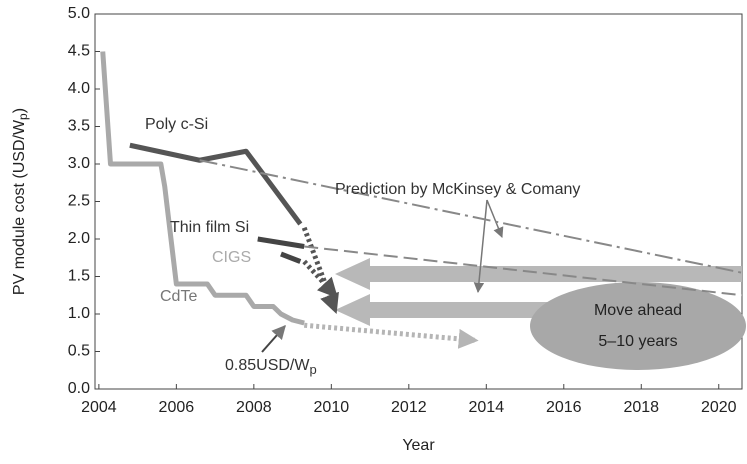 The image size is (747, 464). I want to click on annotation-text: CIGS, so click(231, 257).